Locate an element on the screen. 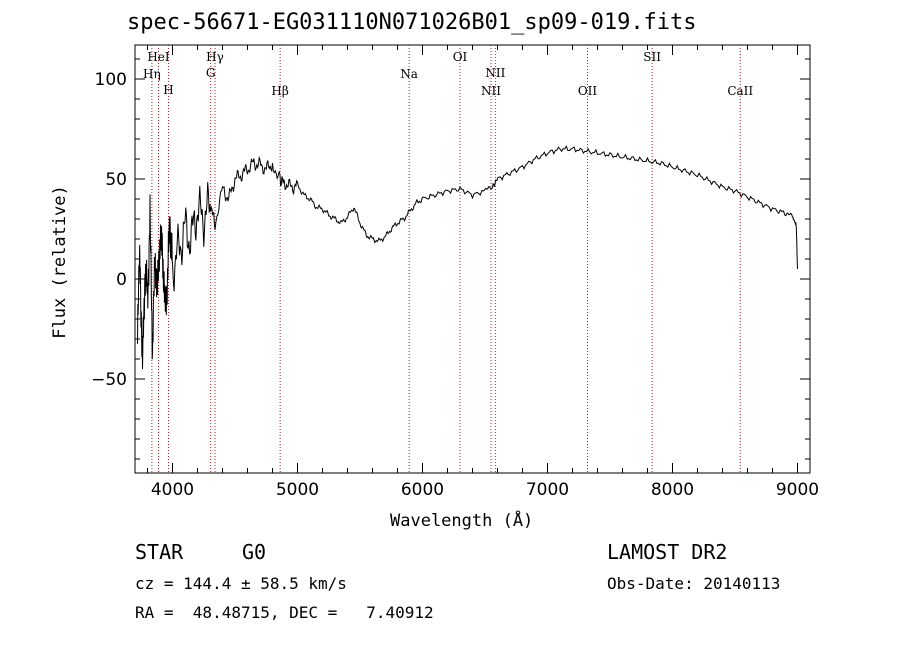 This screenshot has width=900, height=649. y-tick-label: −50 is located at coordinates (109, 380).